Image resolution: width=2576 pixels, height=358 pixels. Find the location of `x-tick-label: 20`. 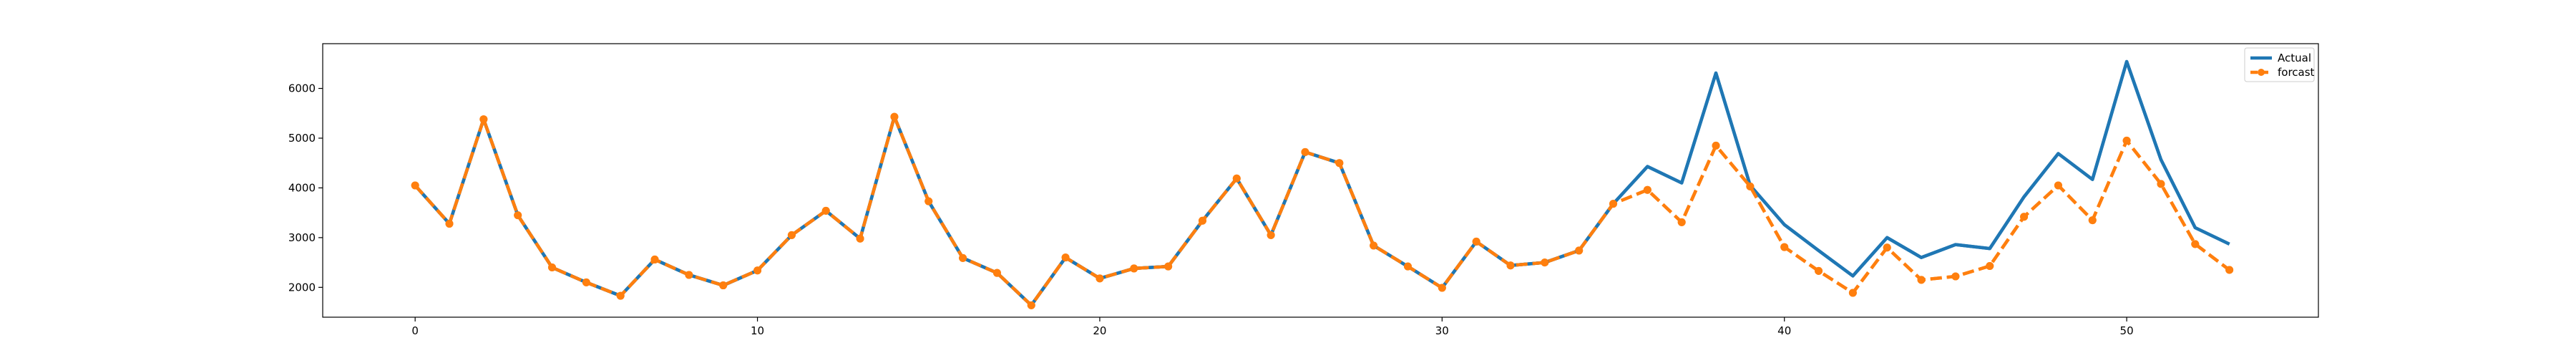

x-tick-label: 20 is located at coordinates (1099, 330).